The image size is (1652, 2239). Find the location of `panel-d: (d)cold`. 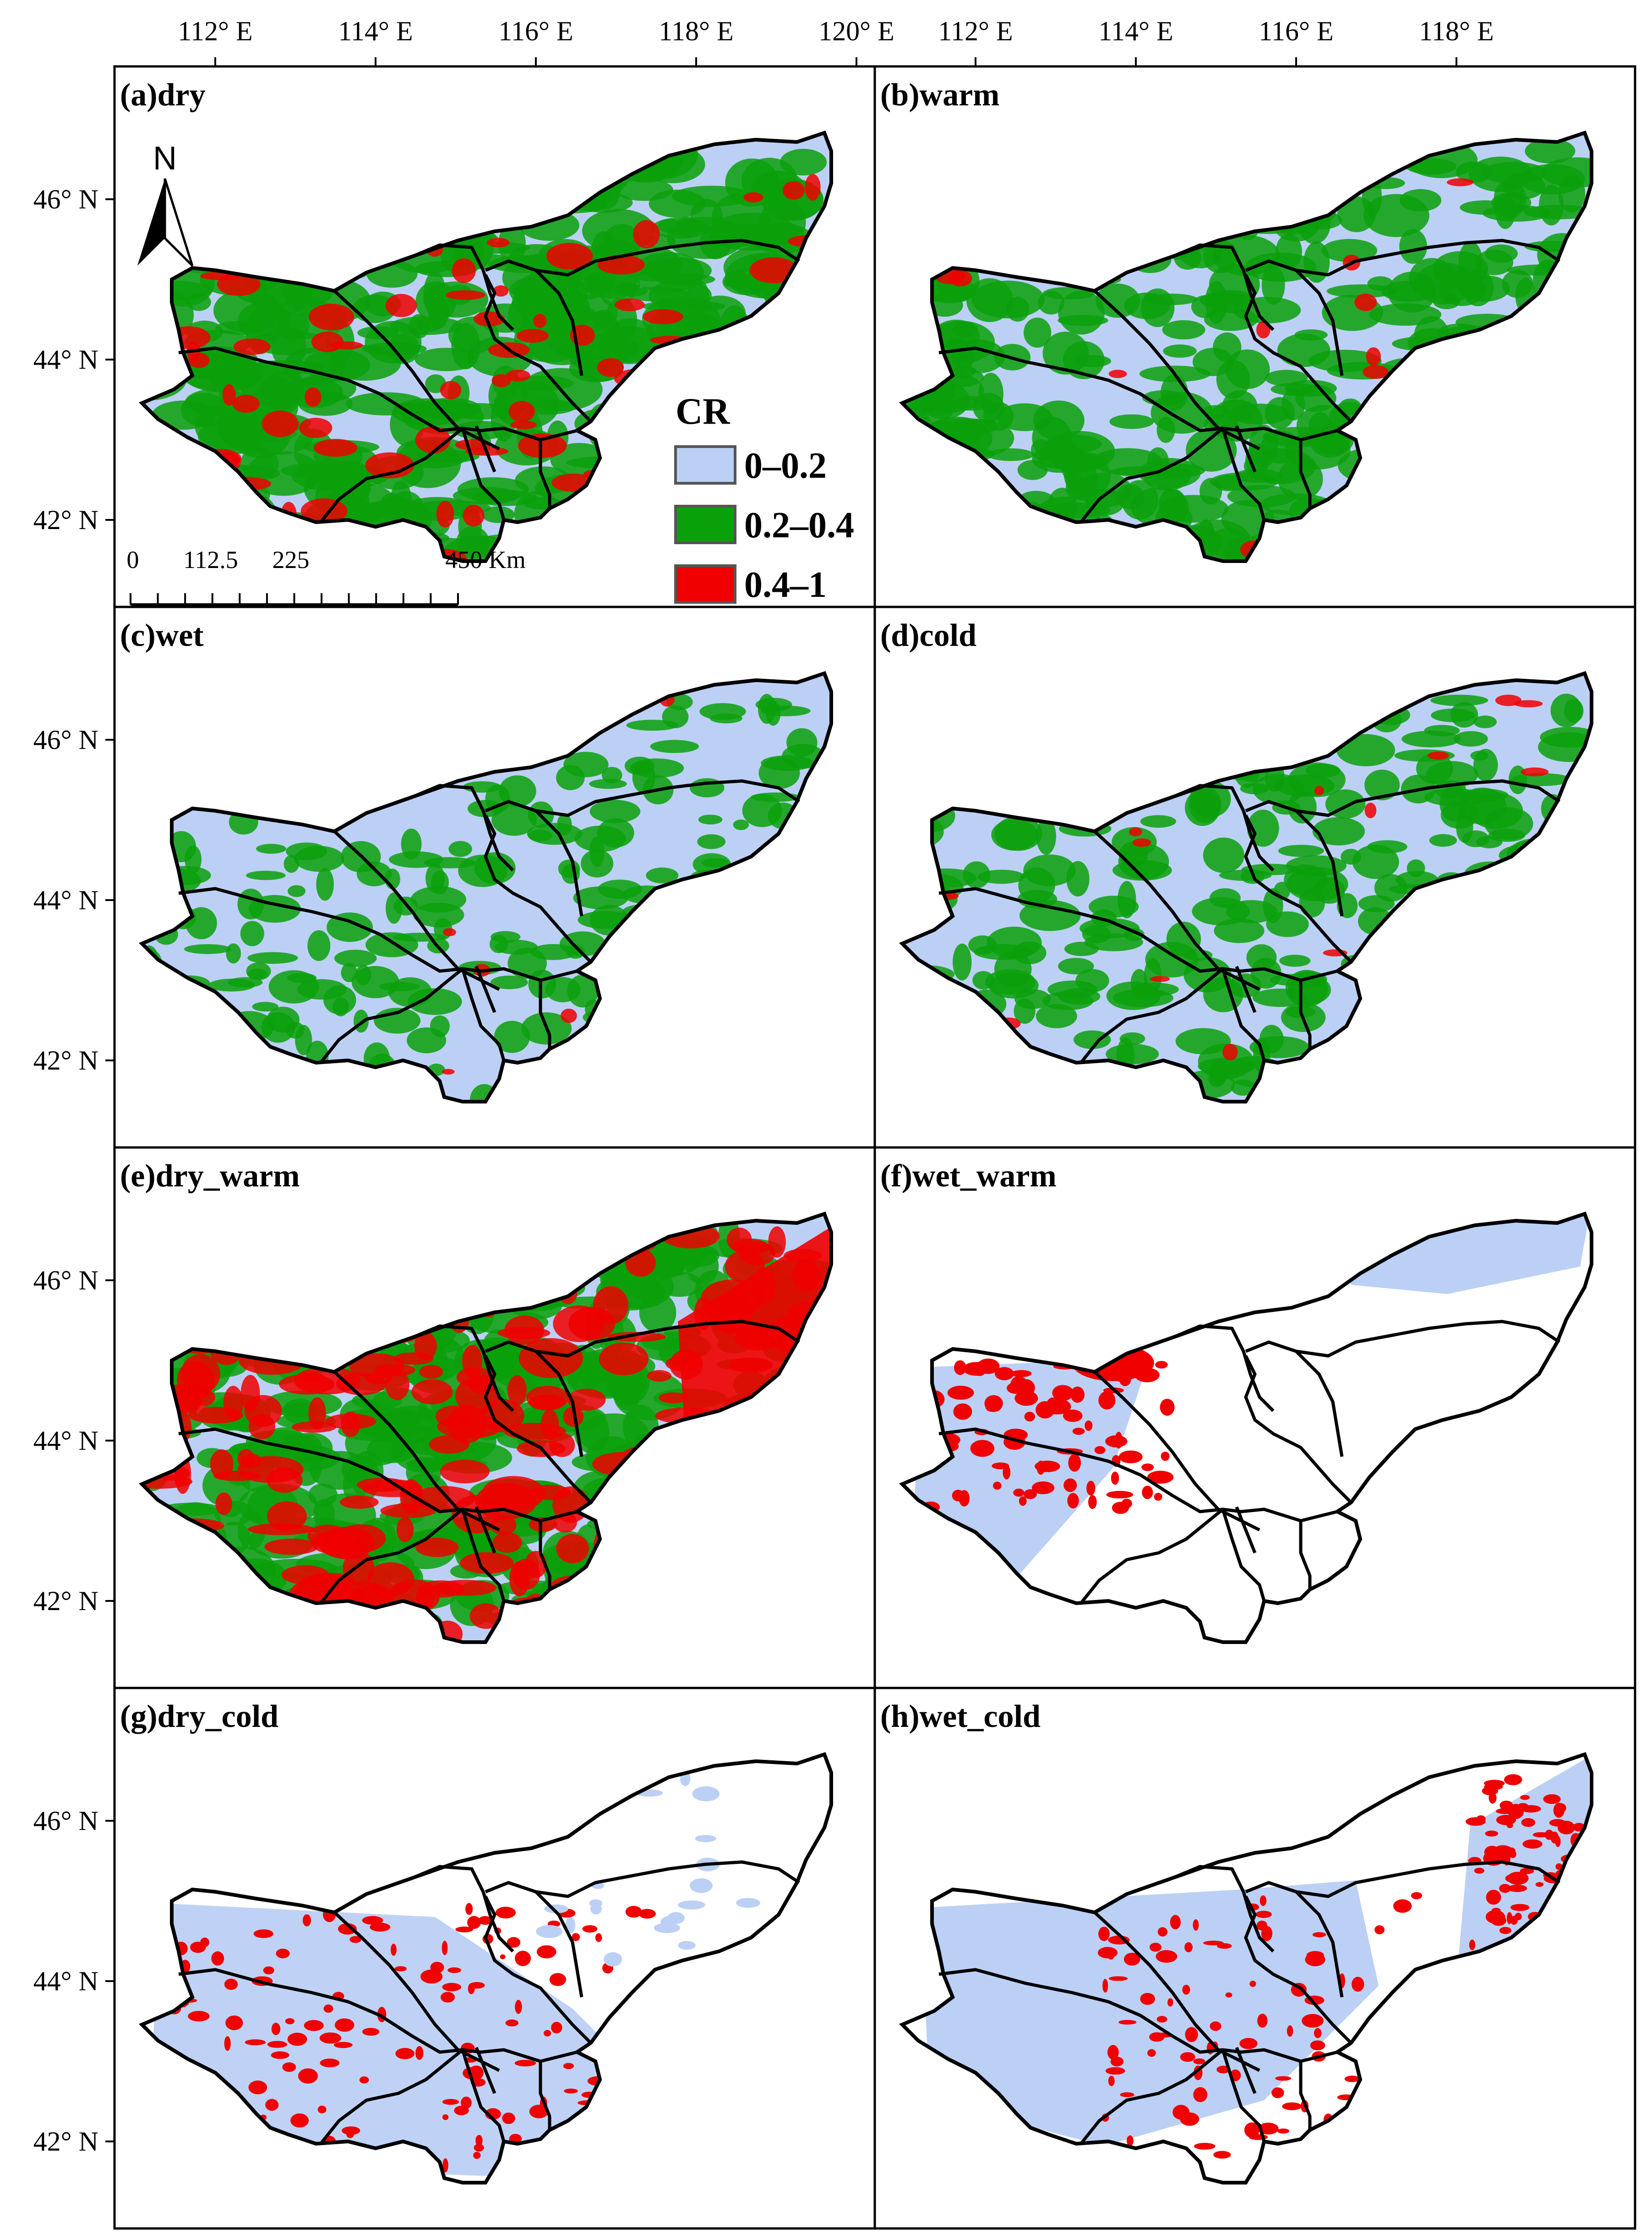

panel-d: (d)cold is located at coordinates (1239, 868).